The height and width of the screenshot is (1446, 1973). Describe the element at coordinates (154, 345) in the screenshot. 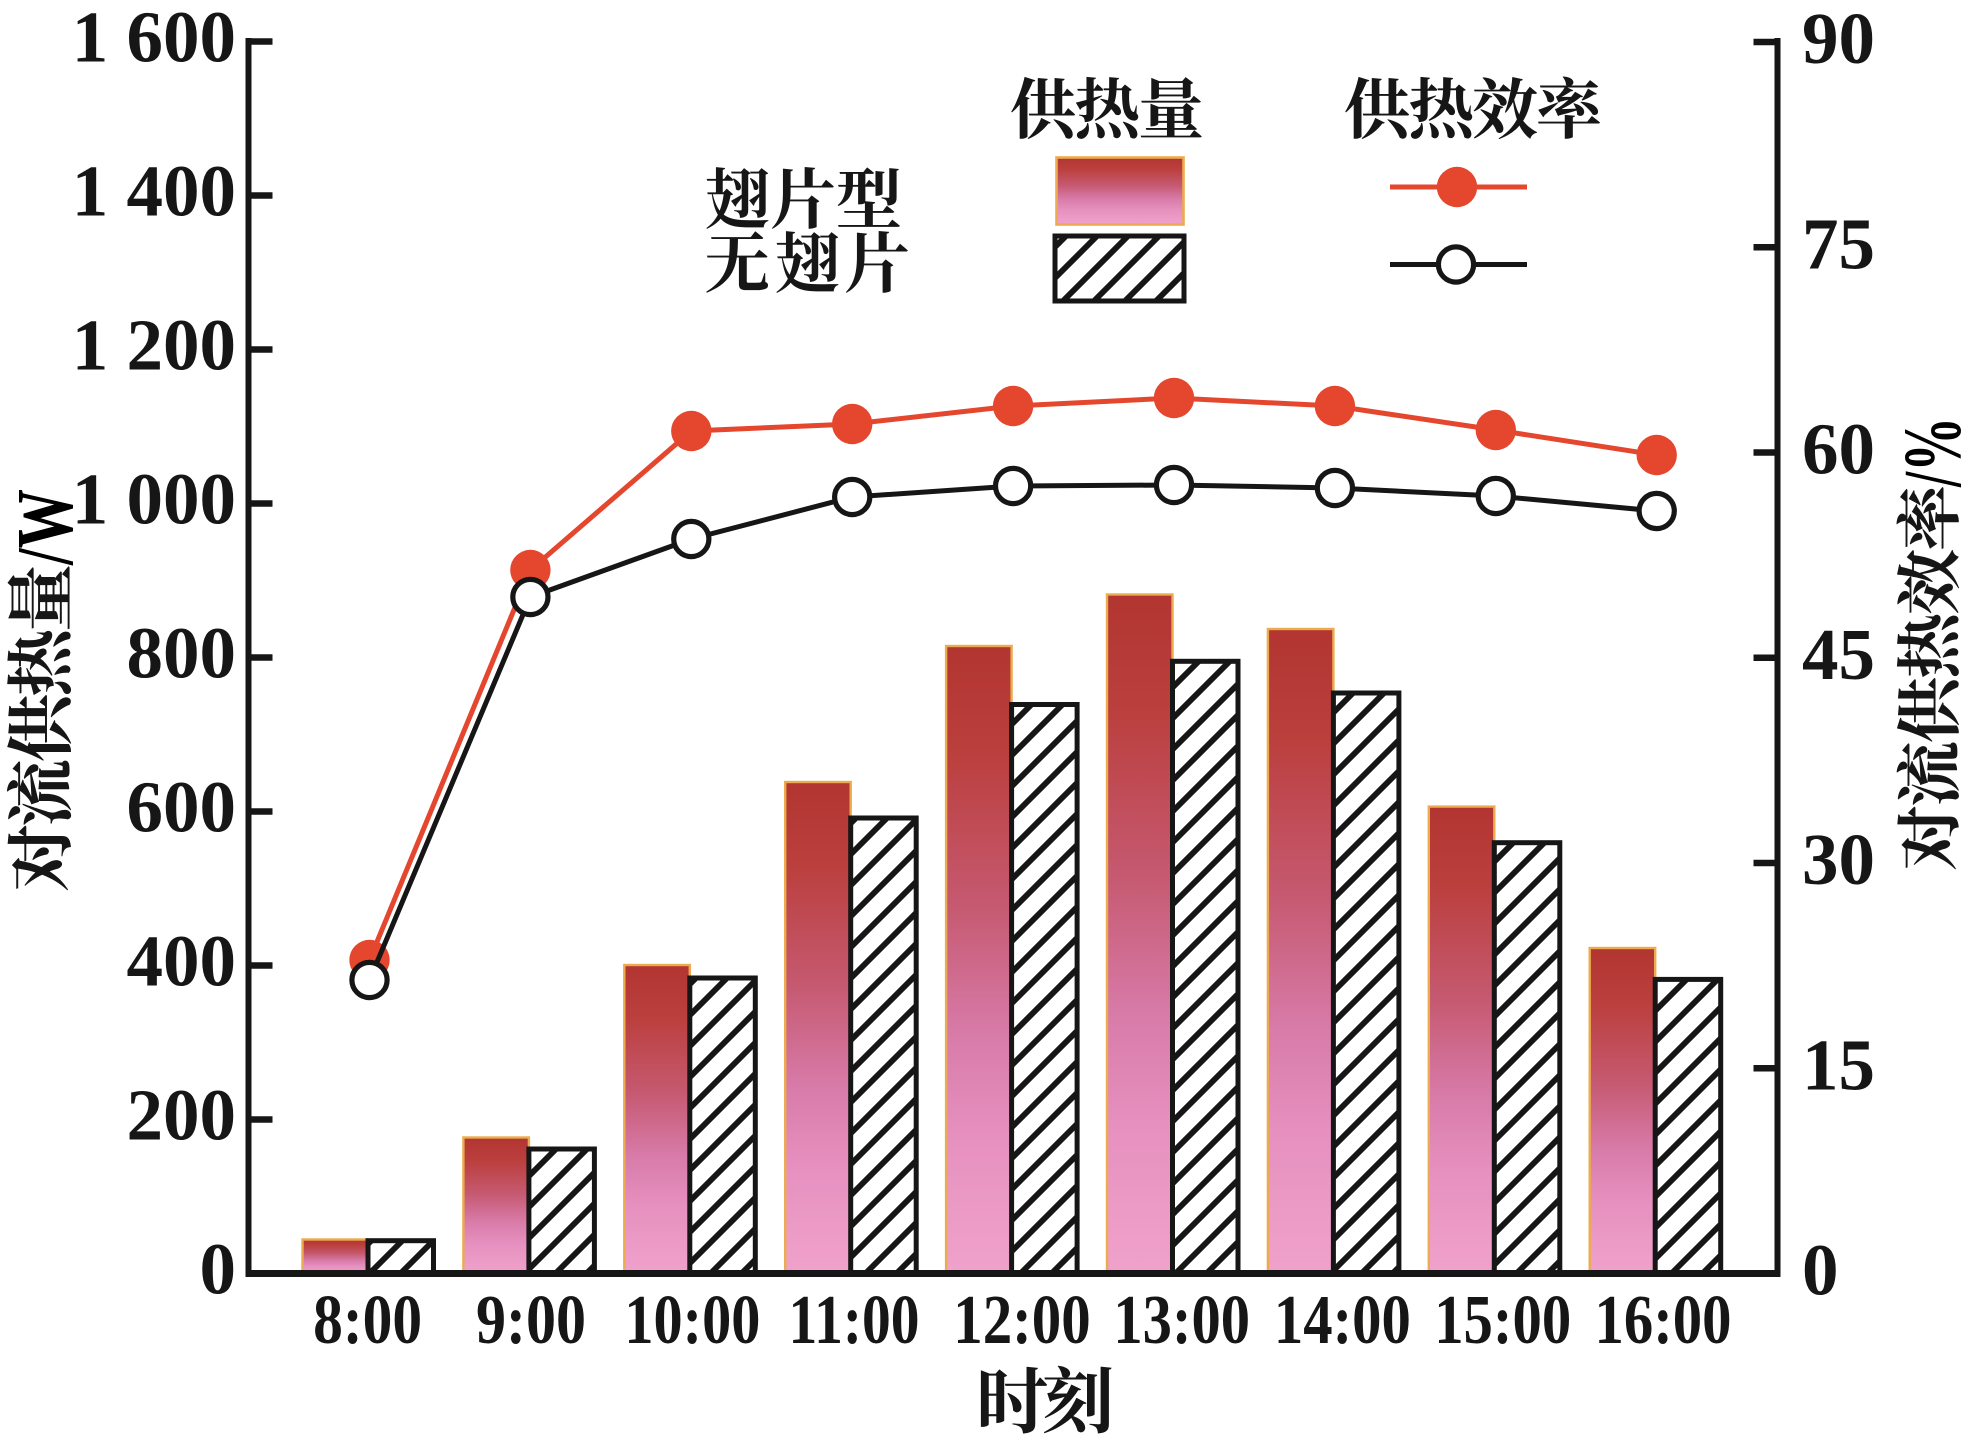

I see `svg-text: 1 200` at that location.